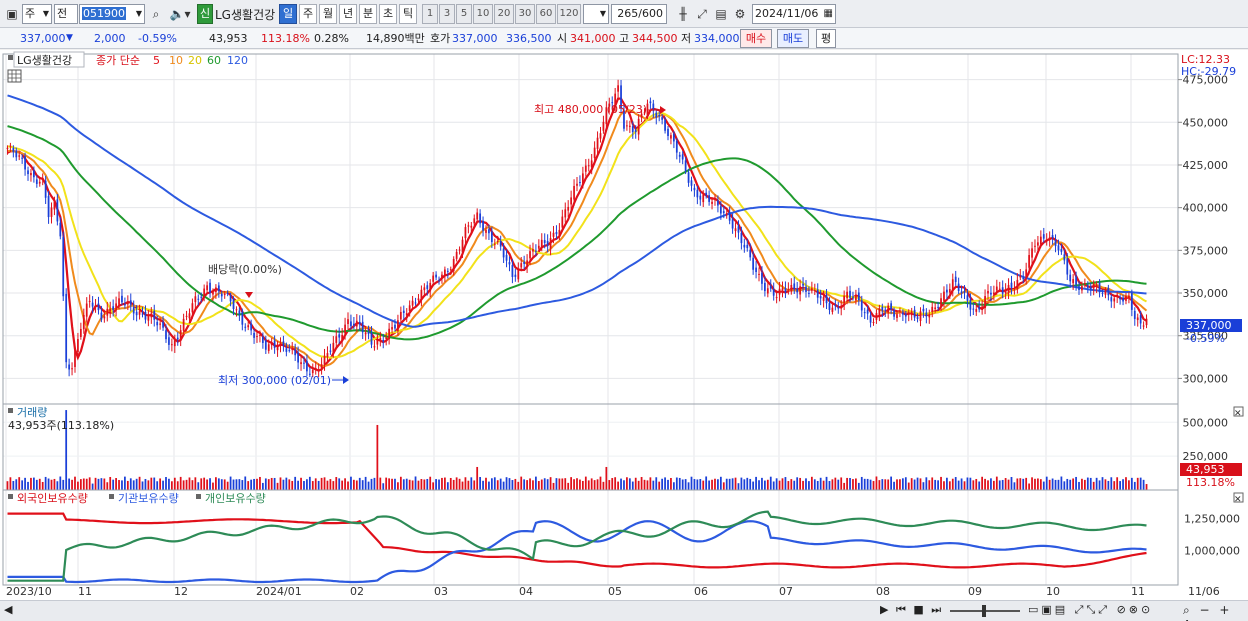  I want to click on zoom-slider-handle, so click(984, 611).